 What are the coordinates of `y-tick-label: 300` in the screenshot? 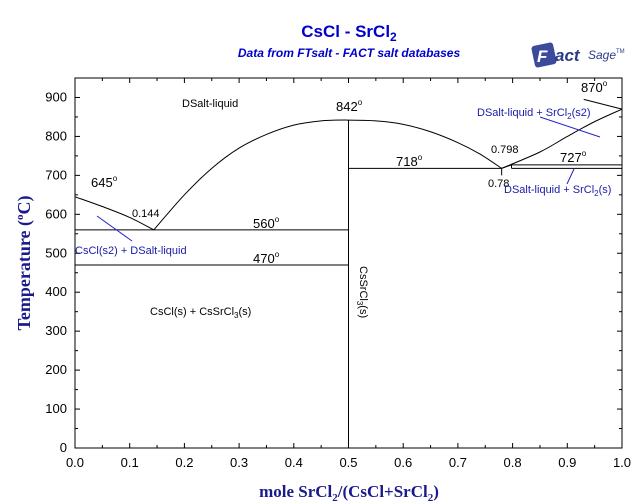 It's located at (56, 330).